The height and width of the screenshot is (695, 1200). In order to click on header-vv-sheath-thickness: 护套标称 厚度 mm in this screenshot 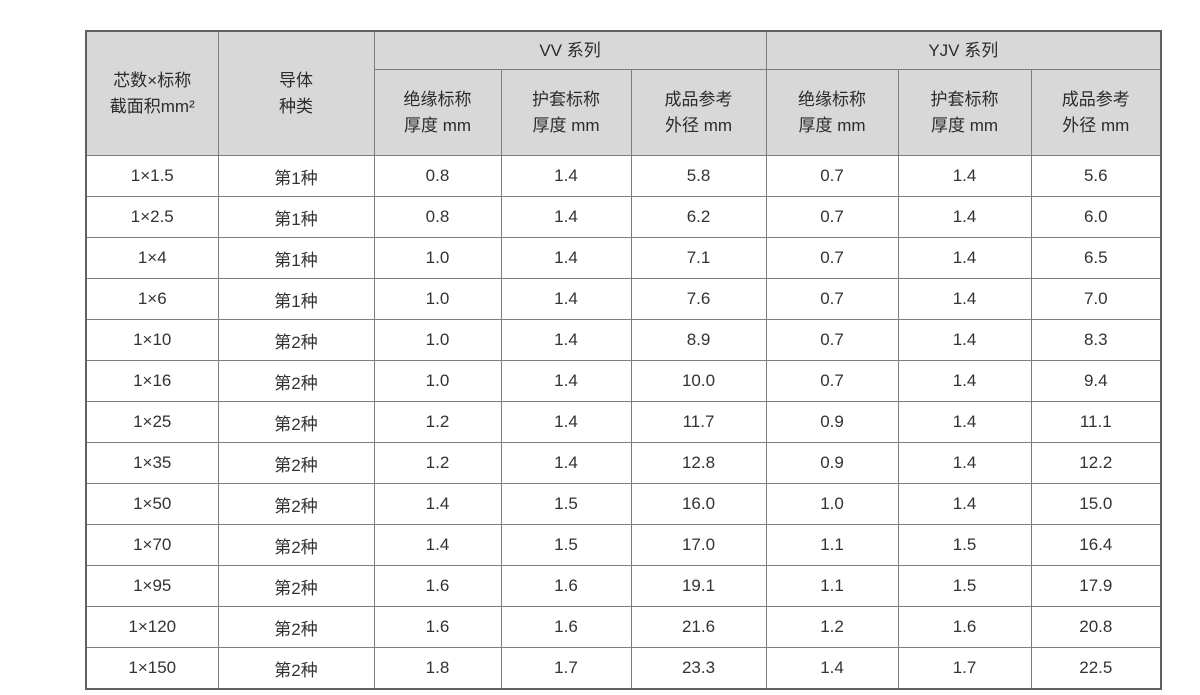, I will do `click(566, 112)`.